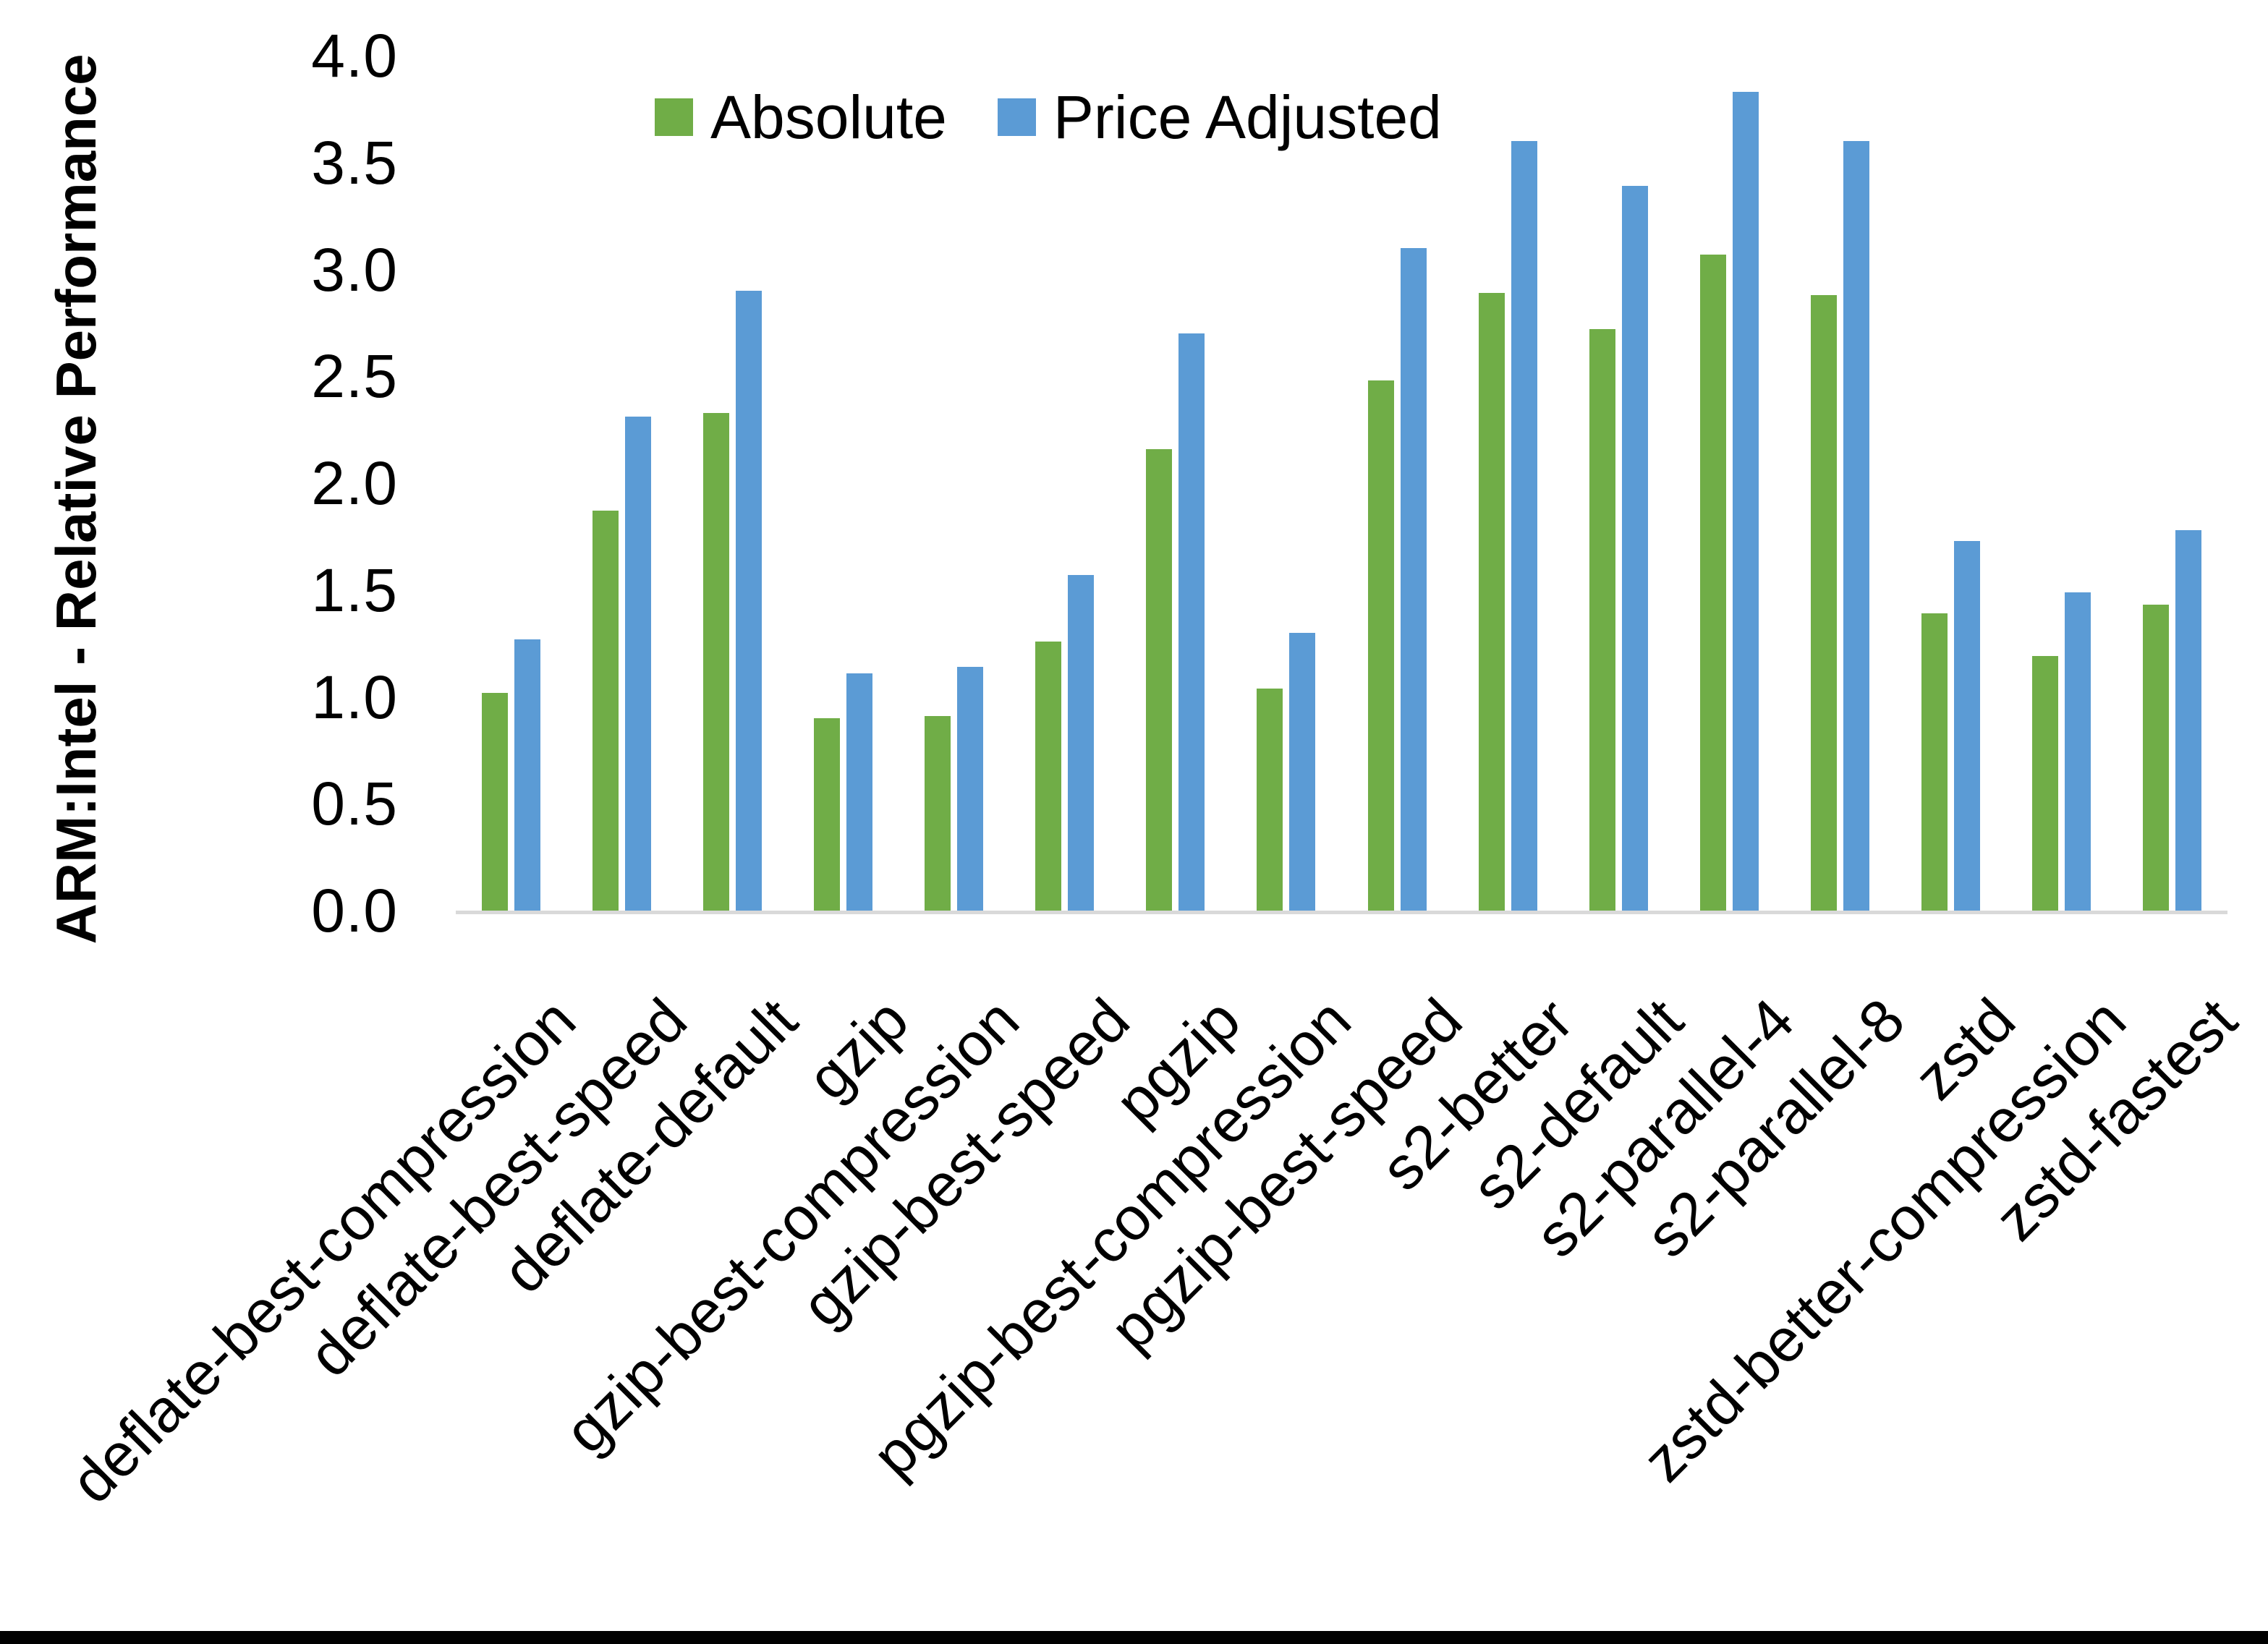 This screenshot has height=1644, width=2268. Describe the element at coordinates (1602, 620) in the screenshot. I see `bar-absolute-s2-default` at that location.